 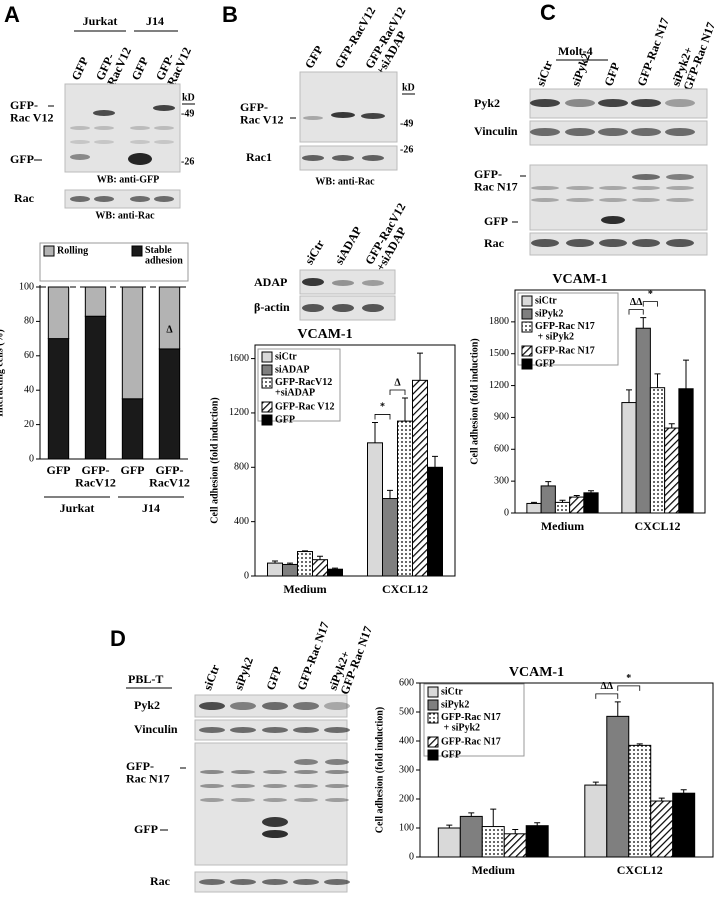 What do you see at coordinates (546, 300) in the screenshot?
I see `legend-label: siCtr` at bounding box center [546, 300].